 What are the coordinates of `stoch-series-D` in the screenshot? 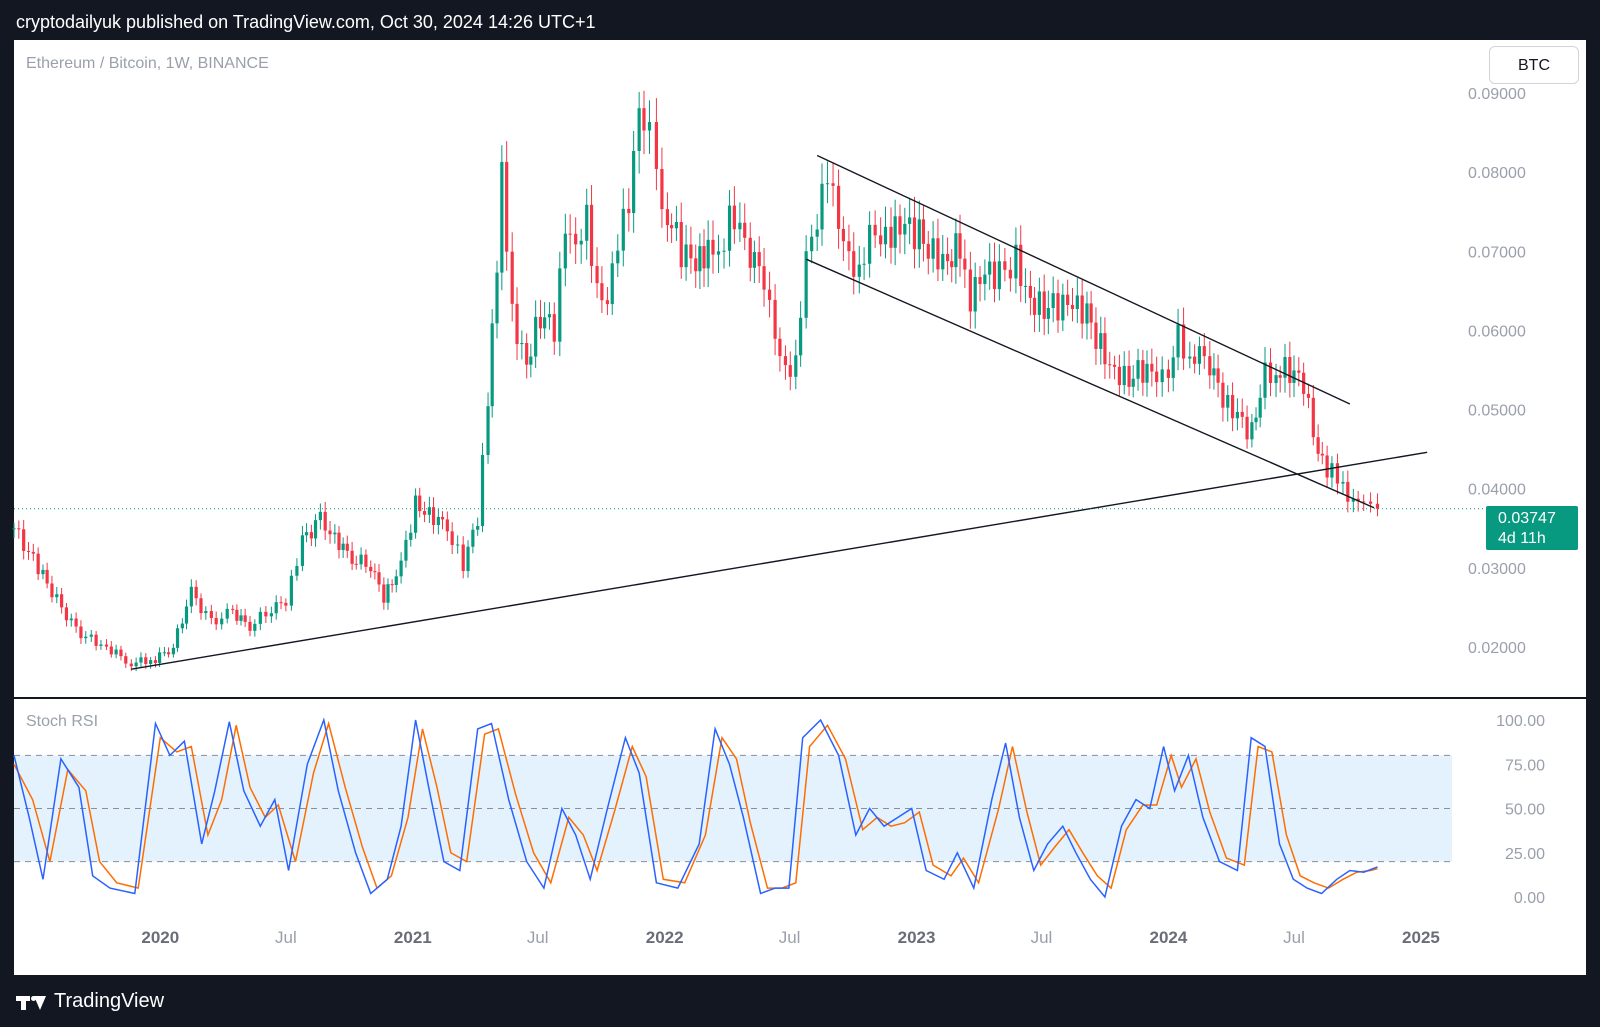 It's located at (695, 805).